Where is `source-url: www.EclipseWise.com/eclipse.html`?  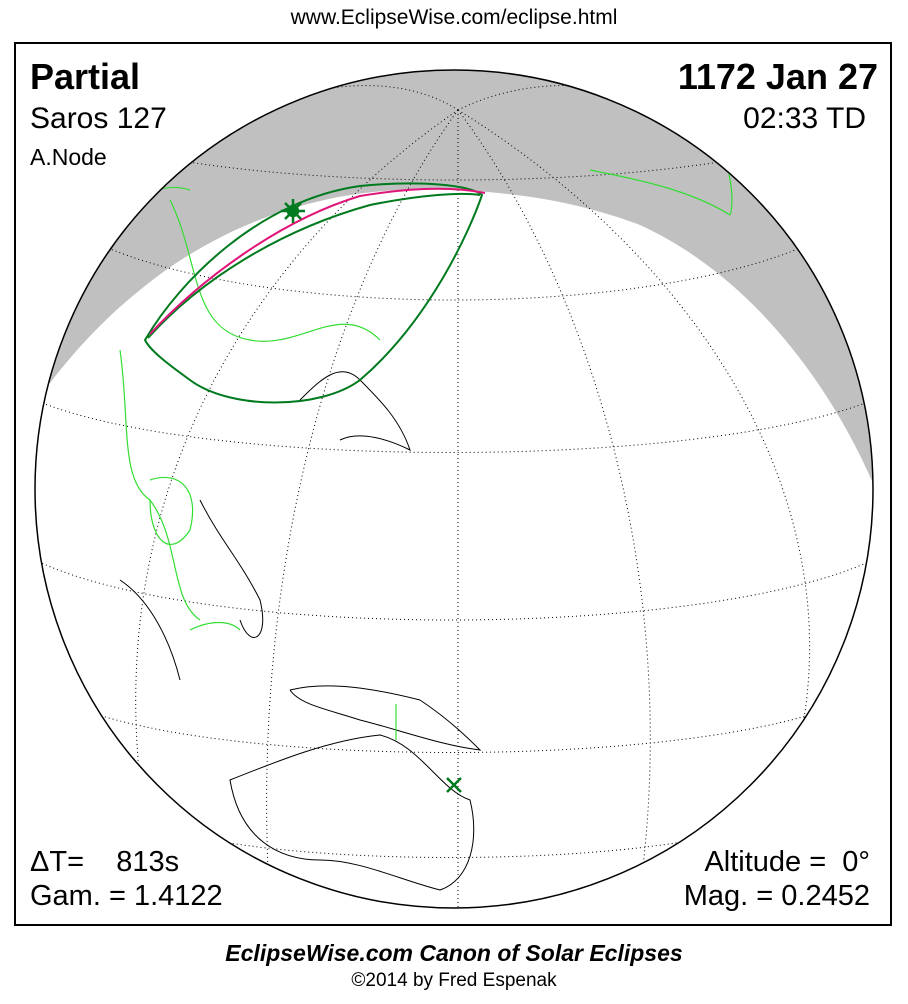 source-url: www.EclipseWise.com/eclipse.html is located at coordinates (454, 17).